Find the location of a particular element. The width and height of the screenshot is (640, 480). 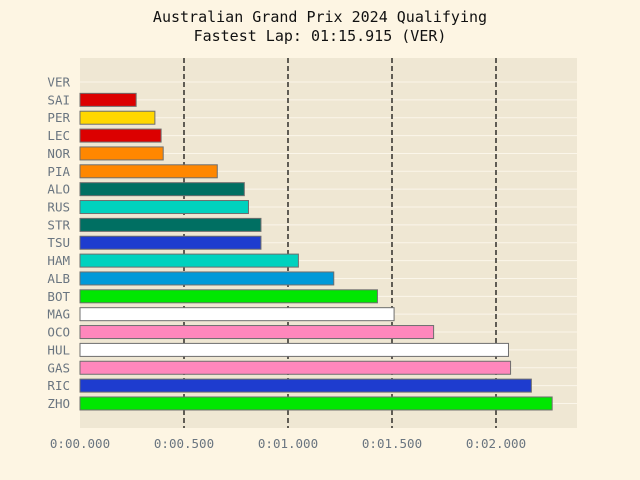

y-tick-label: HUL is located at coordinates (58, 349).